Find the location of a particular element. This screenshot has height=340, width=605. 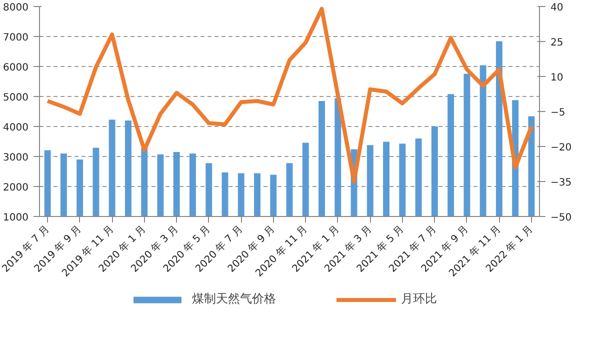

y-tick-label: 5000 is located at coordinates (16, 98).